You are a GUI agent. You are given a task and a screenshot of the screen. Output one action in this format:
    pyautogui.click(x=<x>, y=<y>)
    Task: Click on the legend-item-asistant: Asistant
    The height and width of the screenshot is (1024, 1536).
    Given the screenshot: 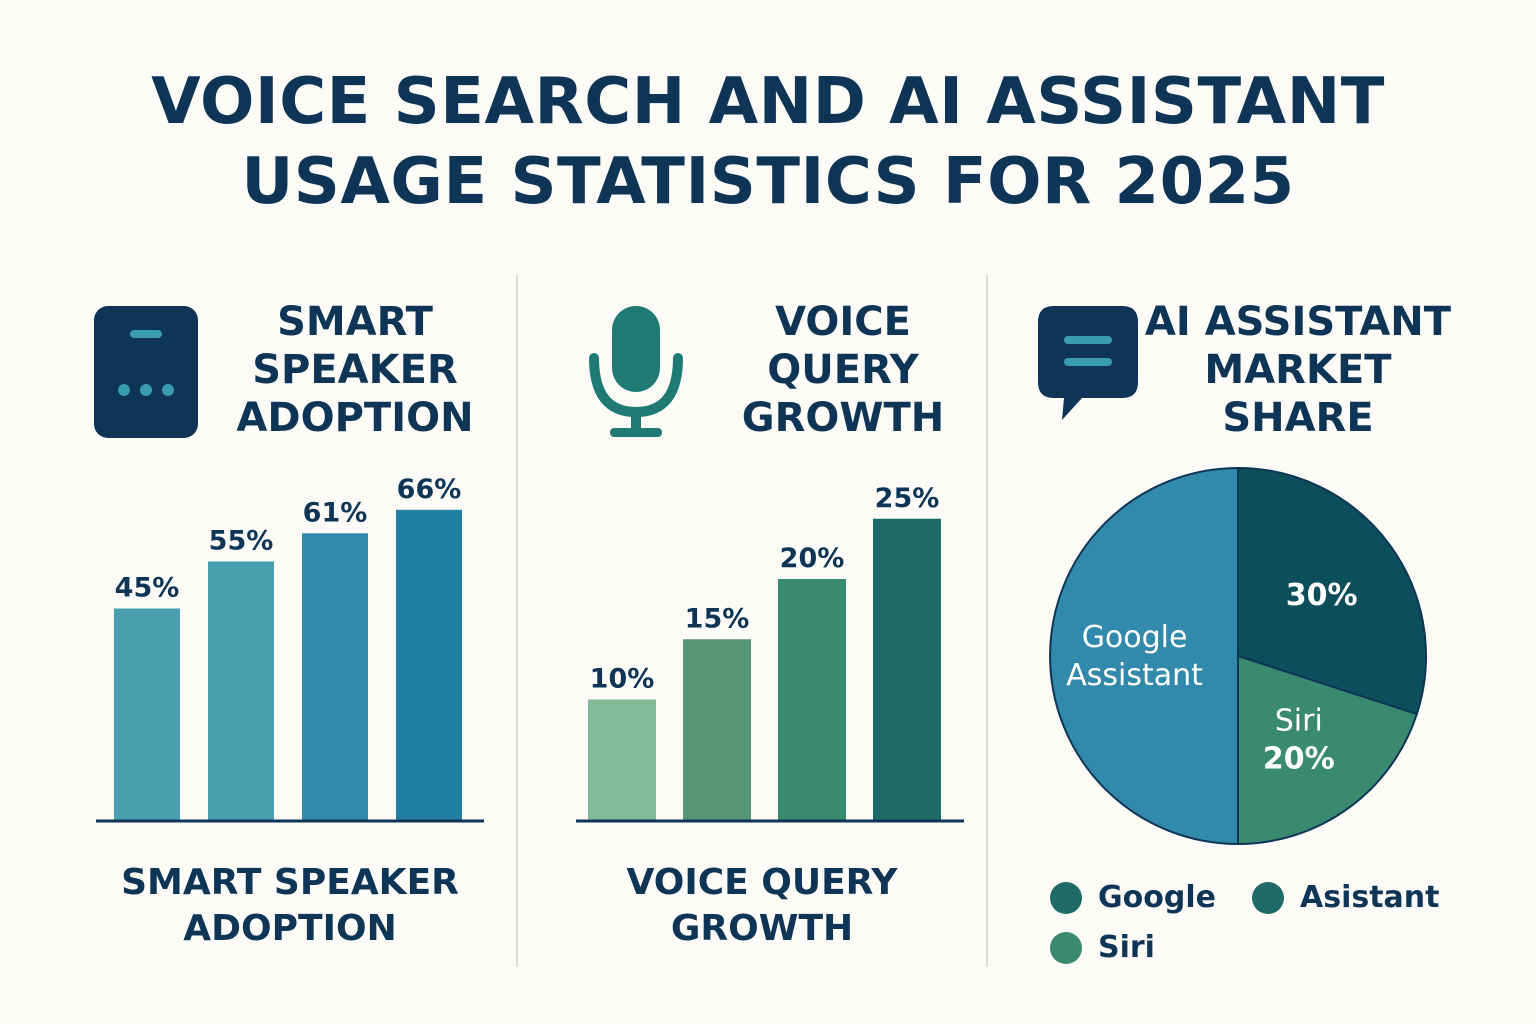 What is the action you would take?
    pyautogui.click(x=1346, y=897)
    